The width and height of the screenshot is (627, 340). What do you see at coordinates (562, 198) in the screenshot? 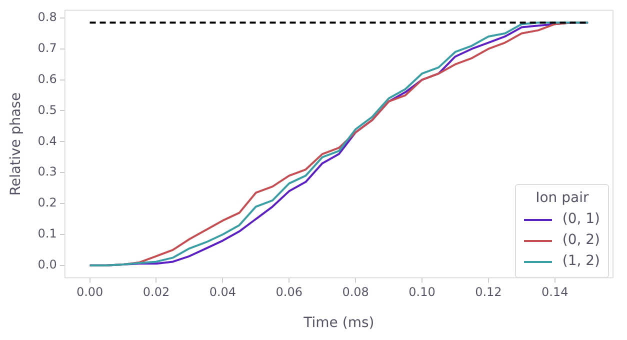
I see `legend-title: Ion pair` at bounding box center [562, 198].